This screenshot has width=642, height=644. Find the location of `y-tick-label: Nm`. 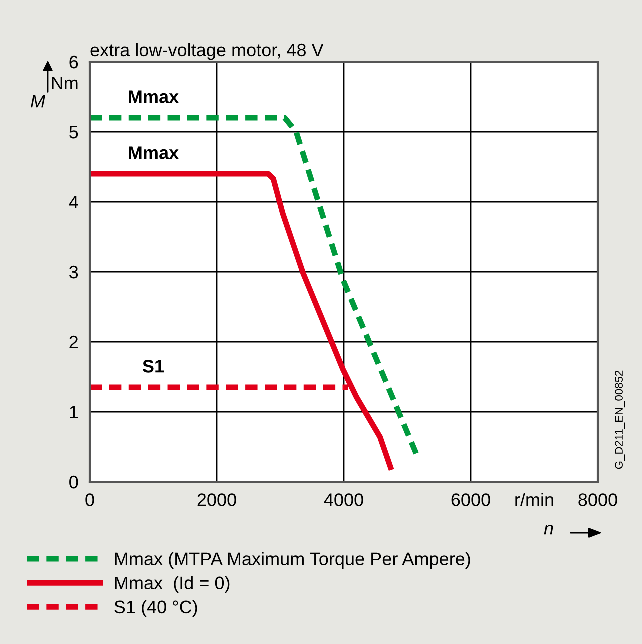

y-tick-label: Nm is located at coordinates (65, 83).